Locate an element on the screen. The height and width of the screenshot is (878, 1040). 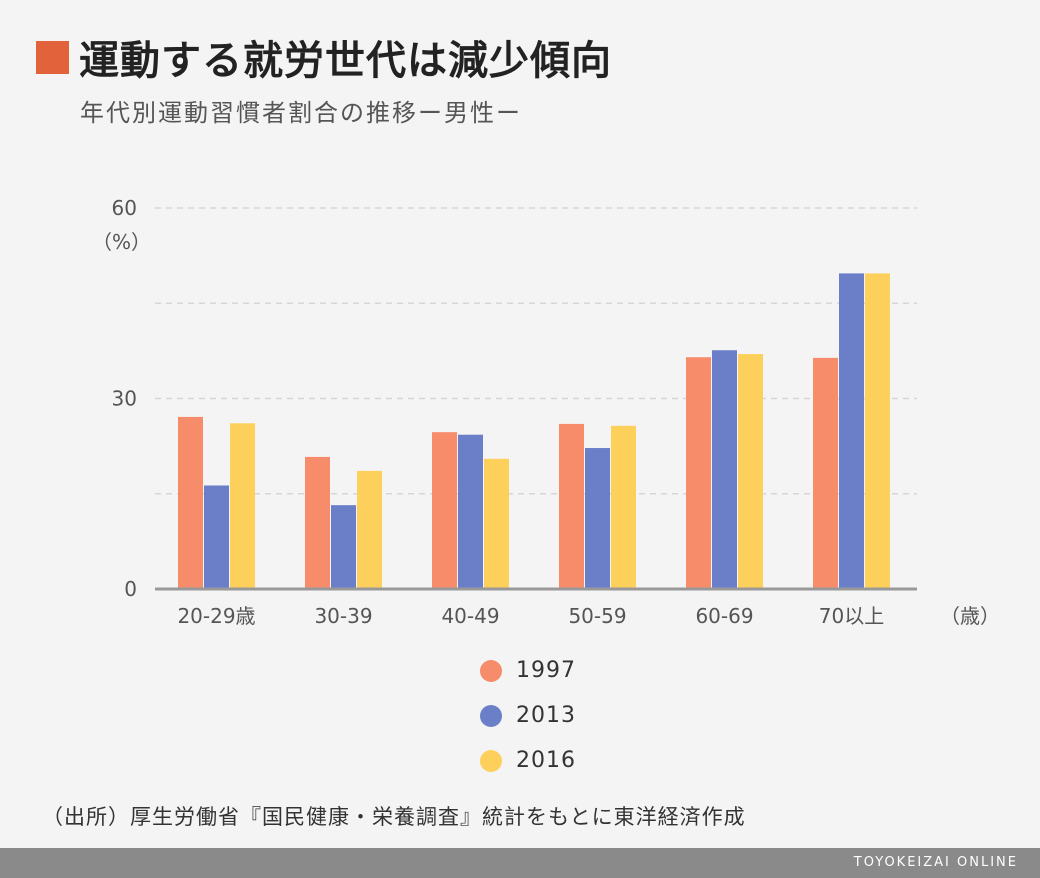
chart-subtitle: 年代別運動習慣者割合の推移ー男性ー is located at coordinates (301, 113).